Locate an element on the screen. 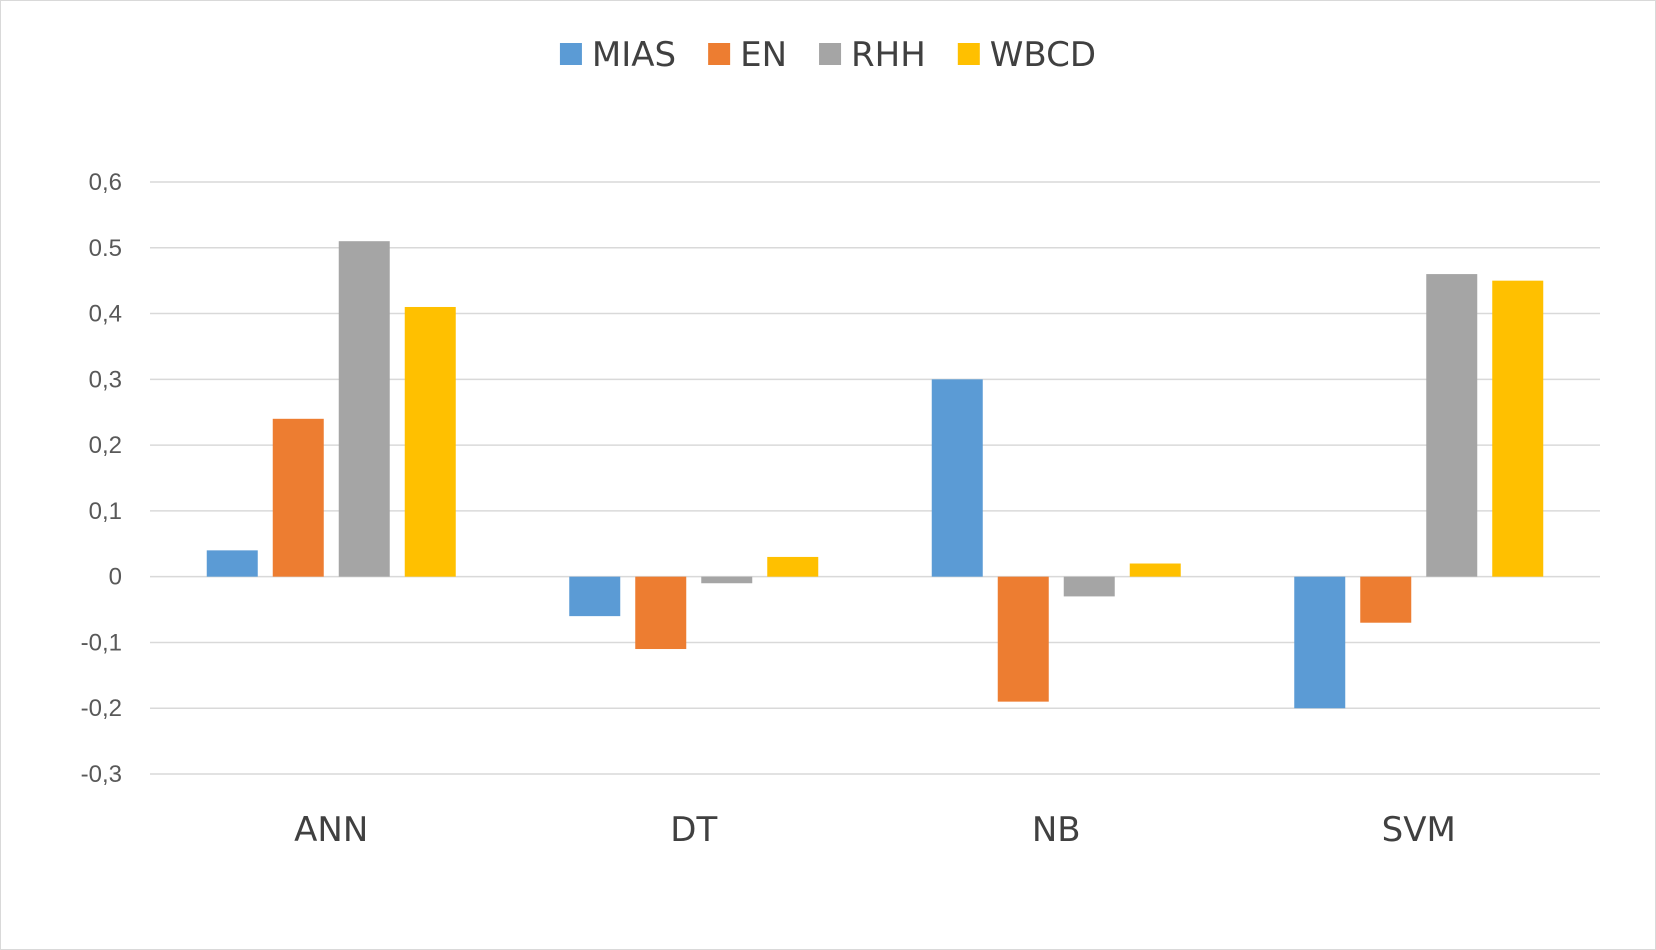 This screenshot has width=1656, height=950. bar-mias-dt is located at coordinates (595, 596).